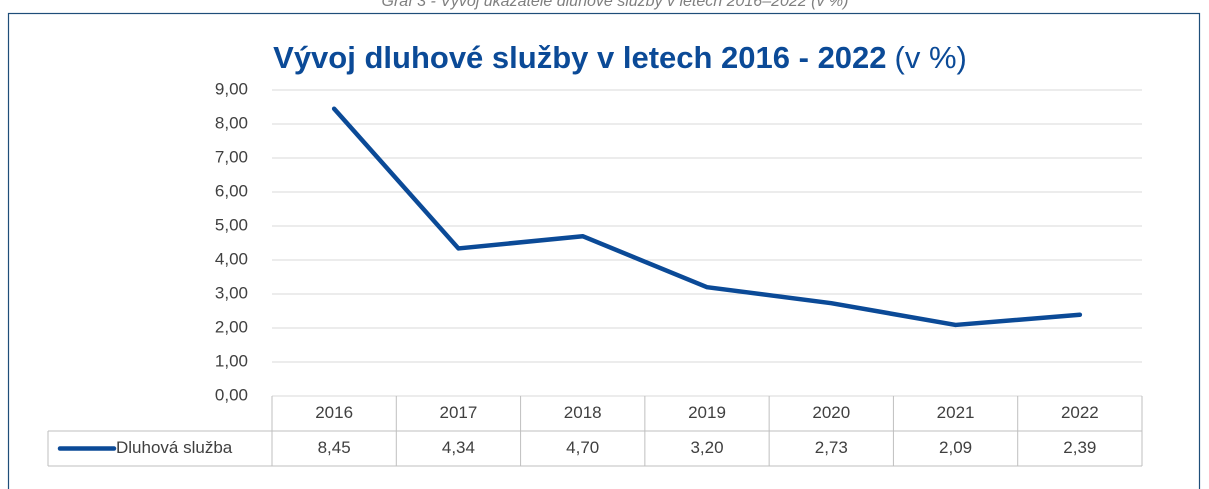  Describe the element at coordinates (231, 258) in the screenshot. I see `y-tick-label: 4,00` at that location.